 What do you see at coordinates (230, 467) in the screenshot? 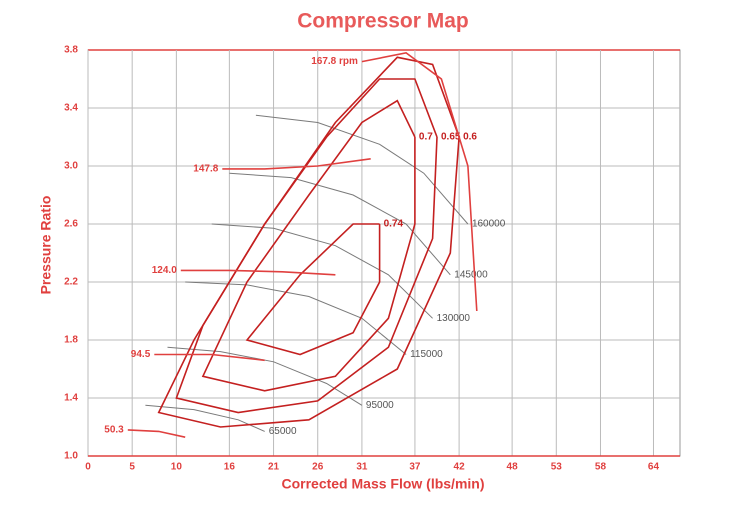
I see `x-tick-label: 16` at bounding box center [230, 467].